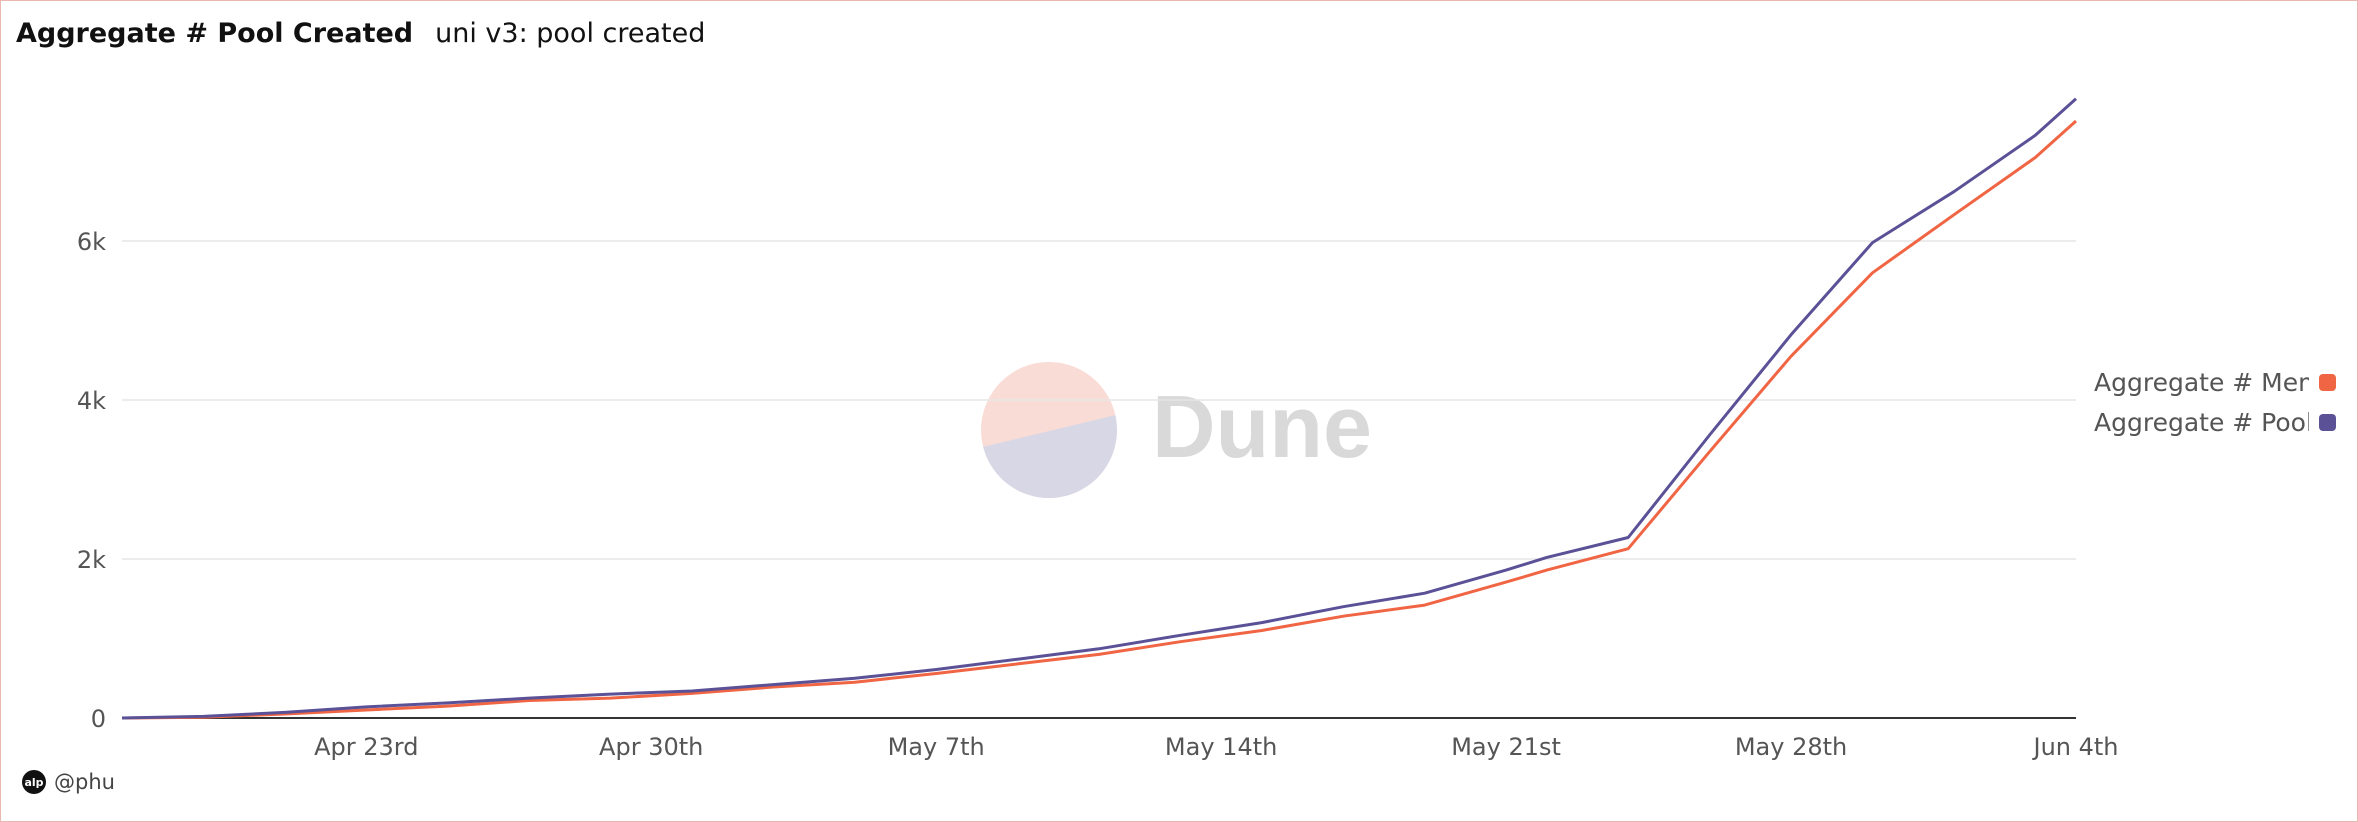 This screenshot has width=2358, height=822. I want to click on avatar: alp, so click(34, 782).